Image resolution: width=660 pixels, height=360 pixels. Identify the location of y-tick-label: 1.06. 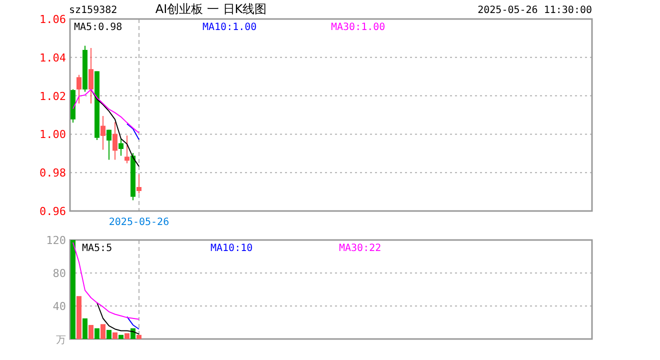
(53, 19).